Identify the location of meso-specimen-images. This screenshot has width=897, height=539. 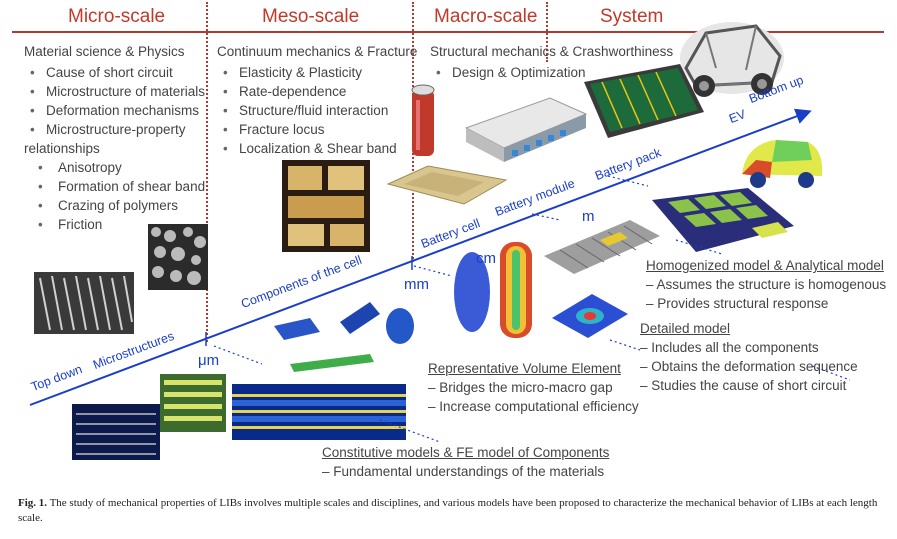
(326, 206).